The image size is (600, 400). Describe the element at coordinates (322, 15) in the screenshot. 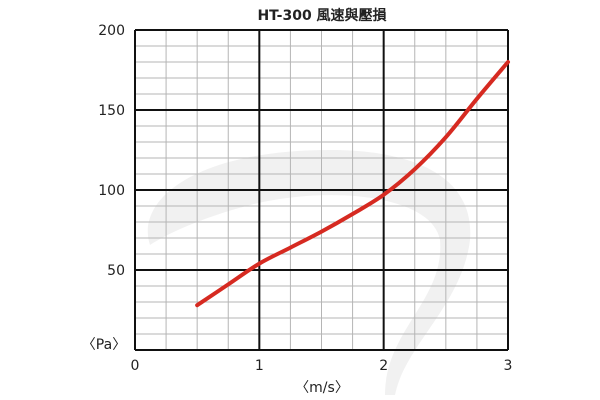

I see `chart-title: HT-300 風速與壓損` at that location.